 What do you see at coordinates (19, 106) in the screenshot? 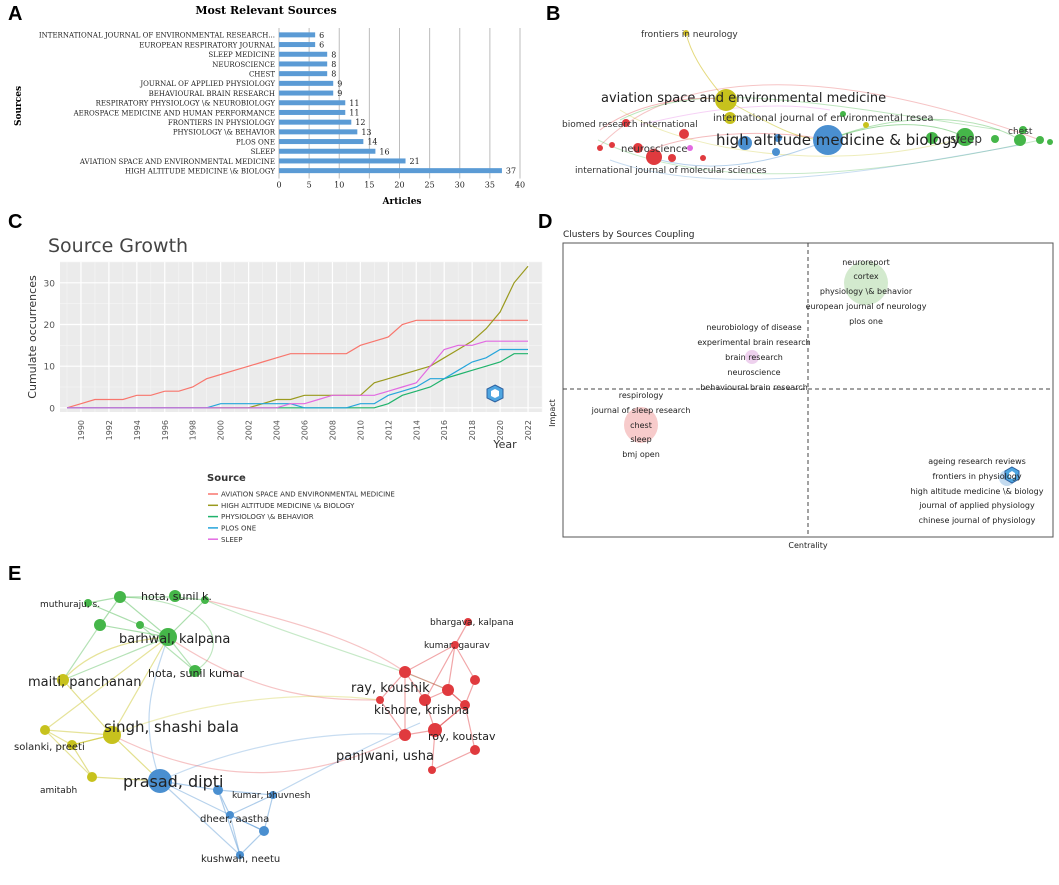
I see `chart-a-ylabel: Sources` at bounding box center [19, 106].